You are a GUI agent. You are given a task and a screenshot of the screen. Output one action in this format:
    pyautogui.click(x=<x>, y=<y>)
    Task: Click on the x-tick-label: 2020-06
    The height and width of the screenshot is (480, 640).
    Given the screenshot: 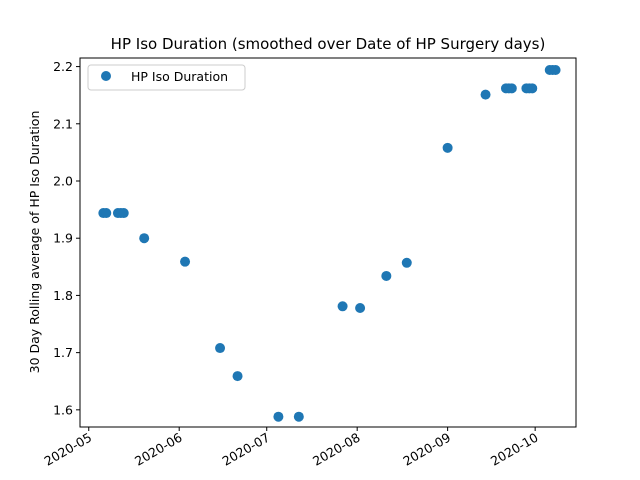 What is the action you would take?
    pyautogui.click(x=158, y=449)
    